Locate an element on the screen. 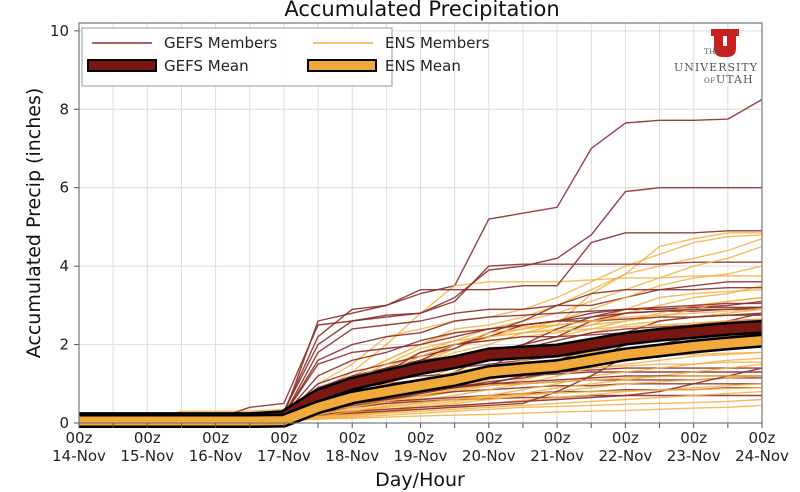  block-u-icon is located at coordinates (725, 43).